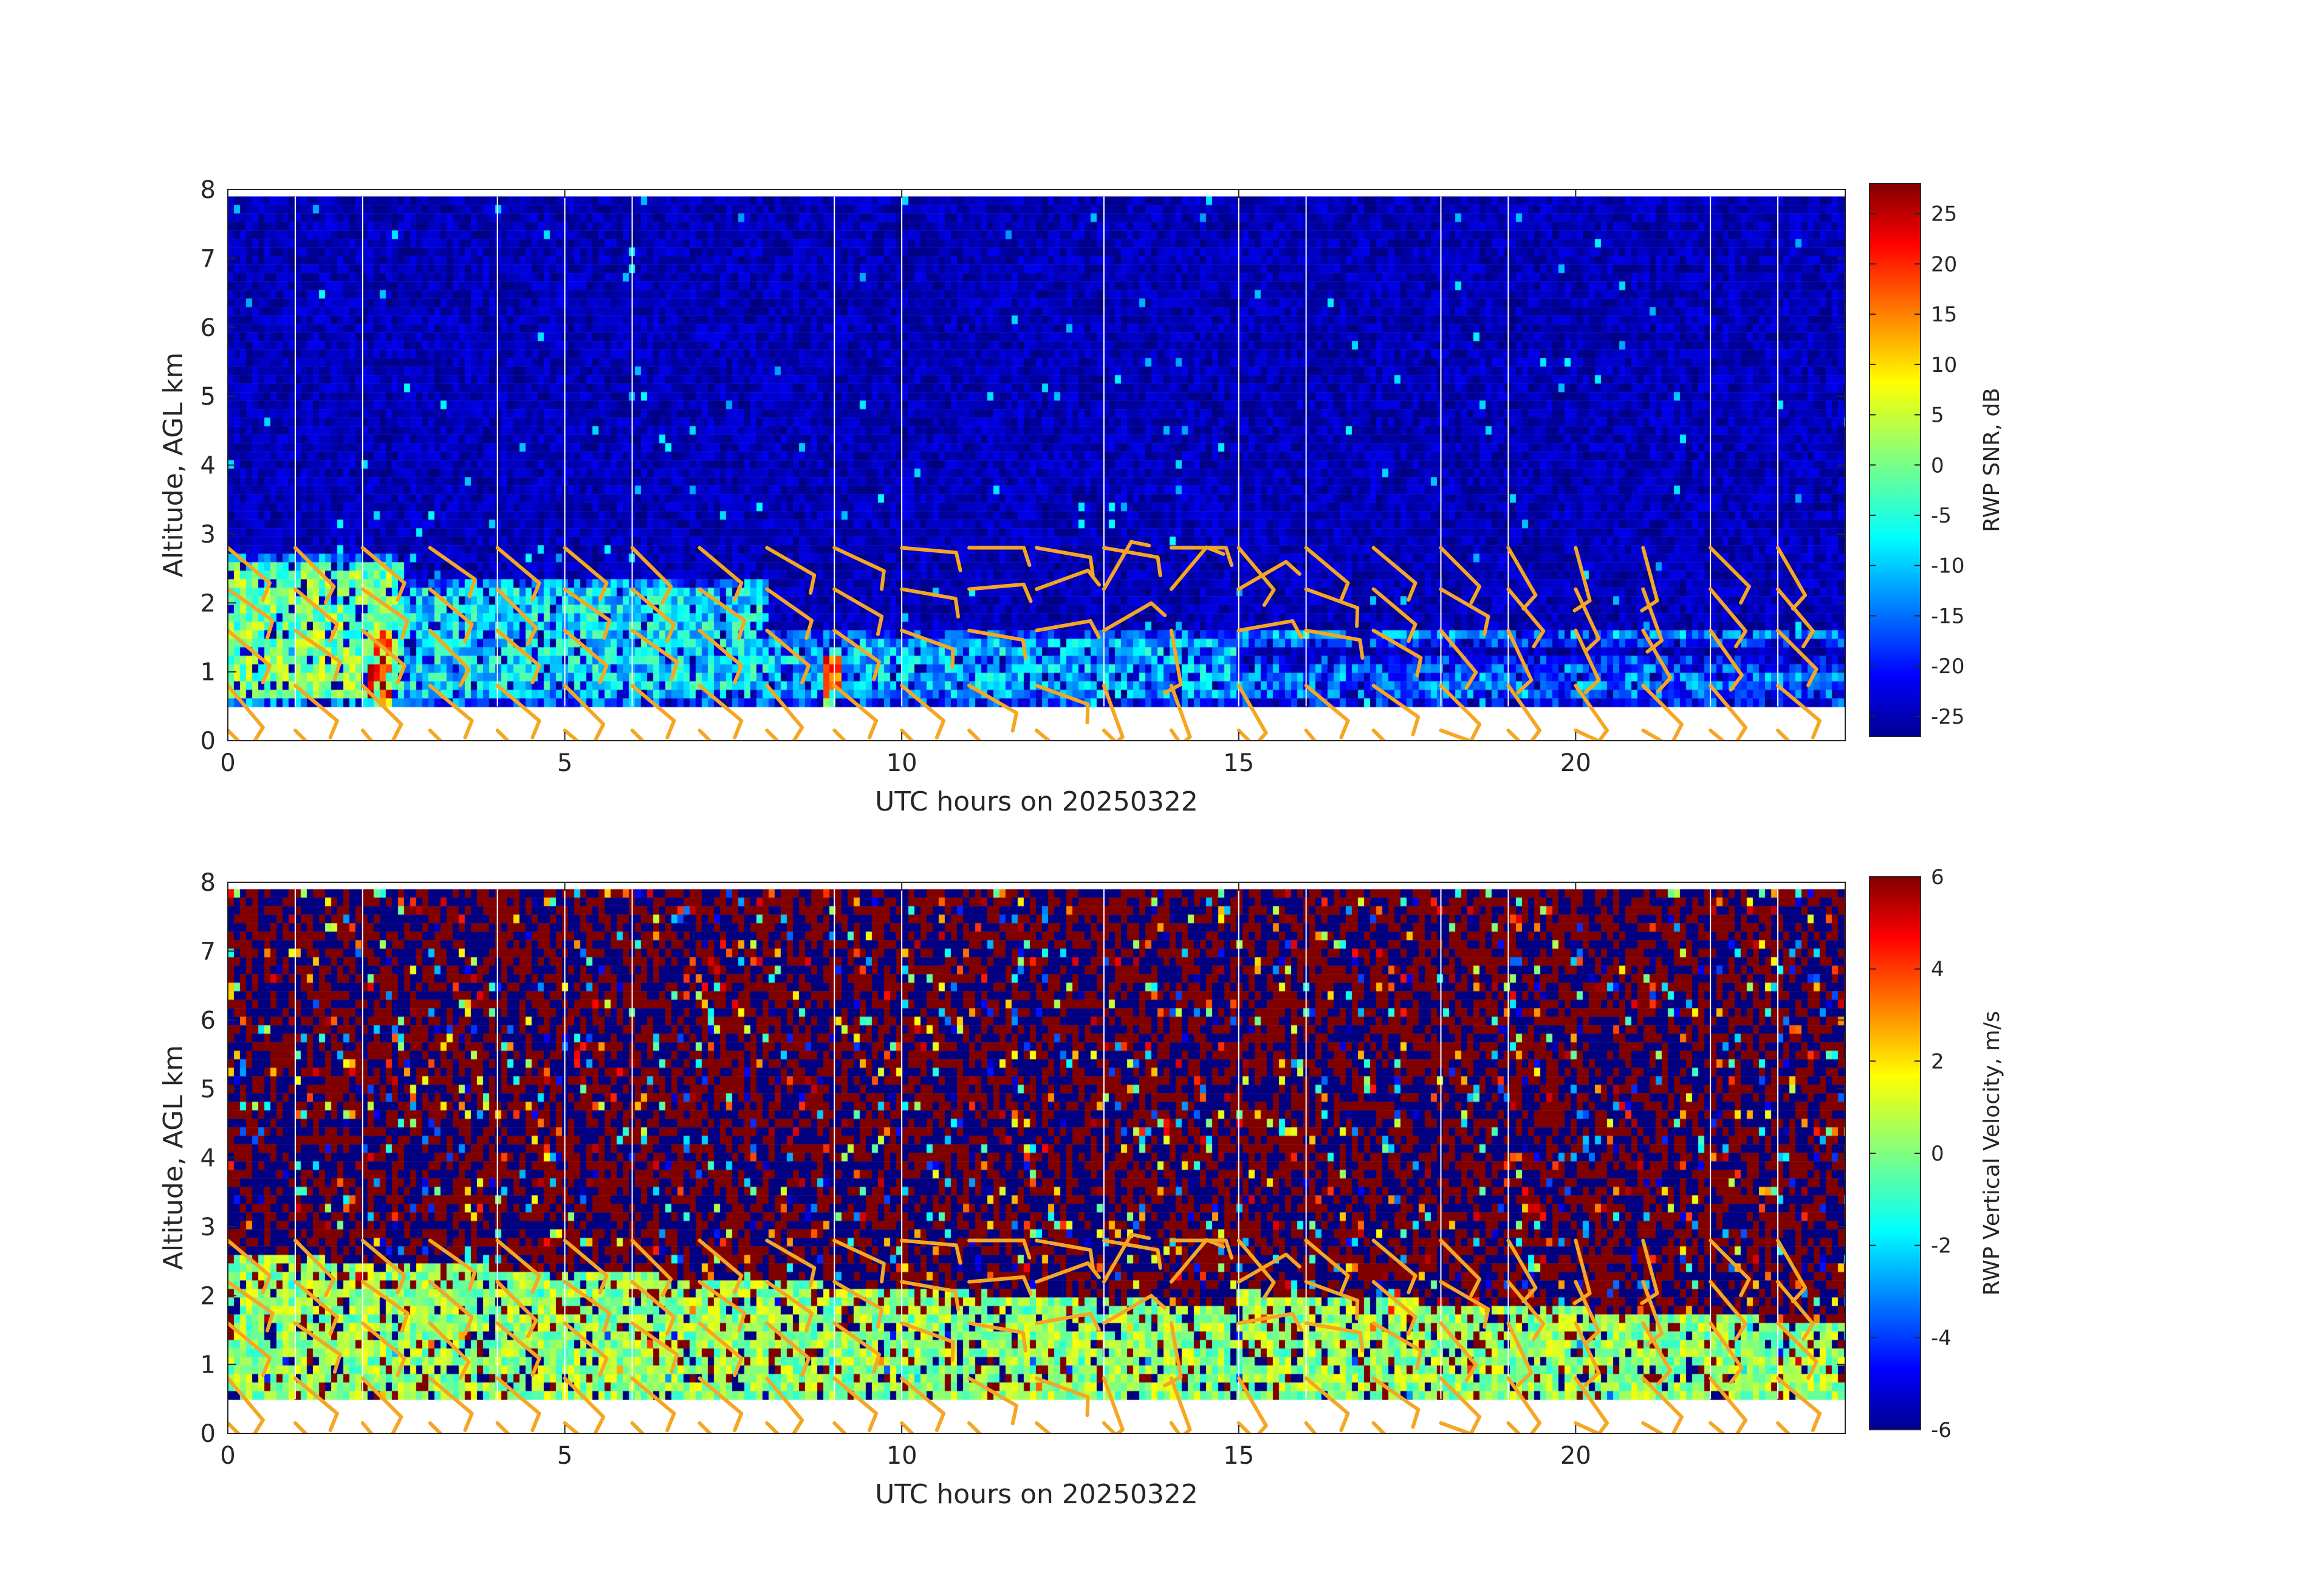 The height and width of the screenshot is (1595, 2324). Describe the element at coordinates (1025, 640) in the screenshot. I see `snr-wind-barbs` at that location.